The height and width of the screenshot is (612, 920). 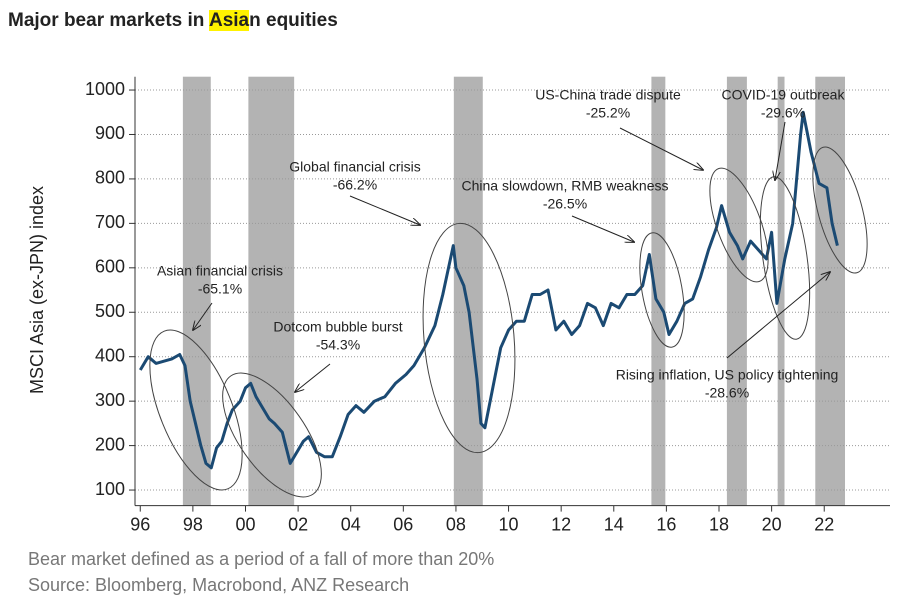 I want to click on x-tick-label: 00, so click(x=245, y=524).